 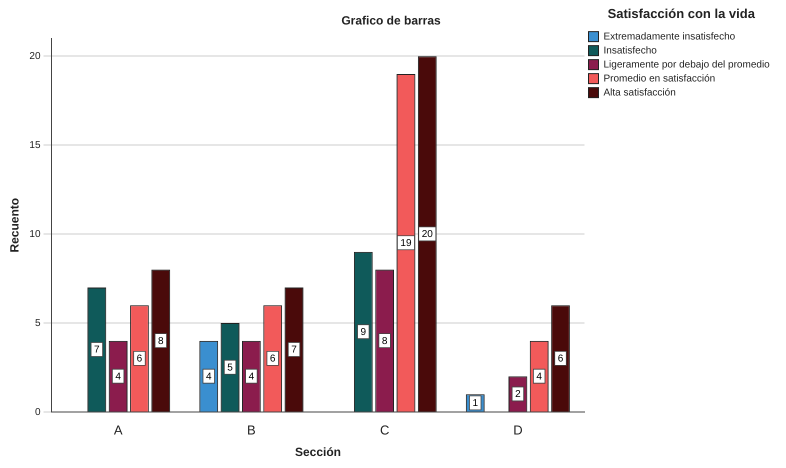 What do you see at coordinates (35, 145) in the screenshot?
I see `y-tick-label: 15` at bounding box center [35, 145].